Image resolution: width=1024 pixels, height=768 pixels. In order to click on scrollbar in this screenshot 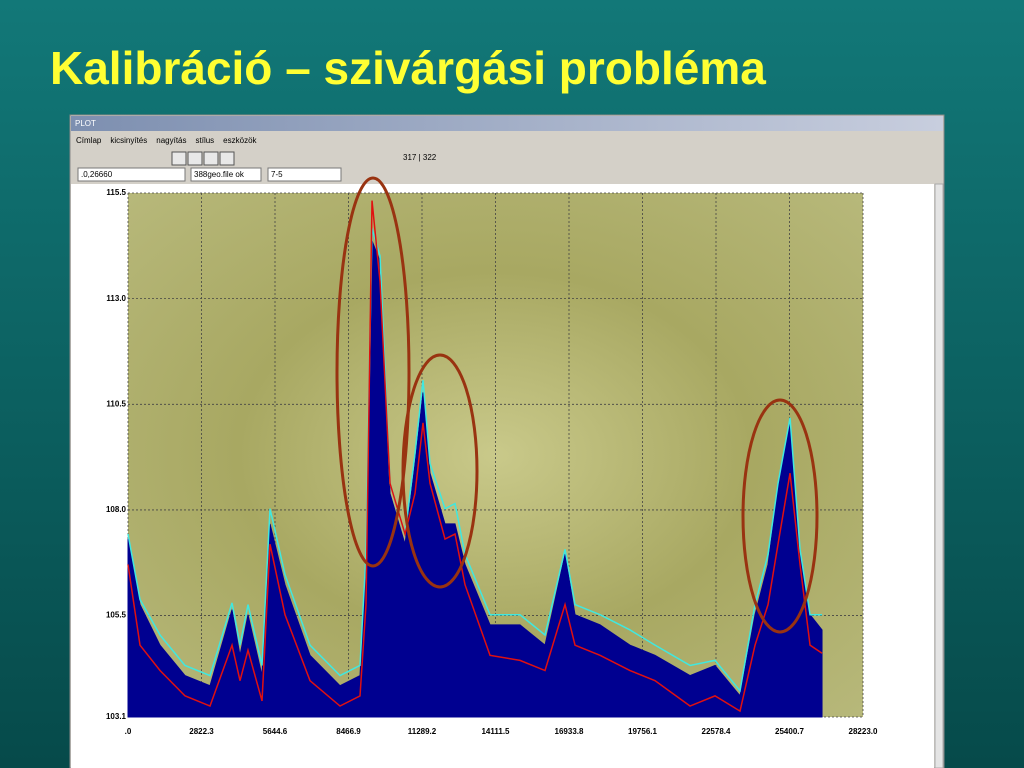, I will do `click(939, 475)`.